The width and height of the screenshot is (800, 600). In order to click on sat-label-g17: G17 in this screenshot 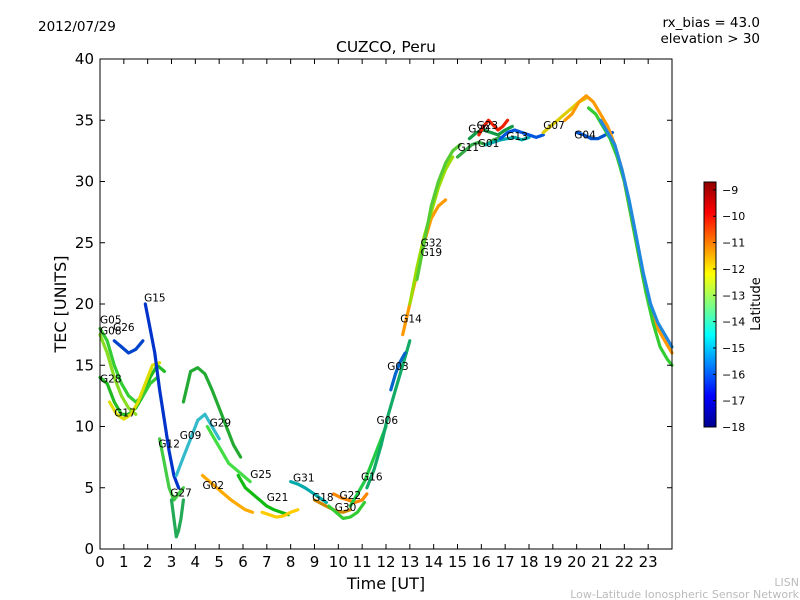, I will do `click(125, 414)`.